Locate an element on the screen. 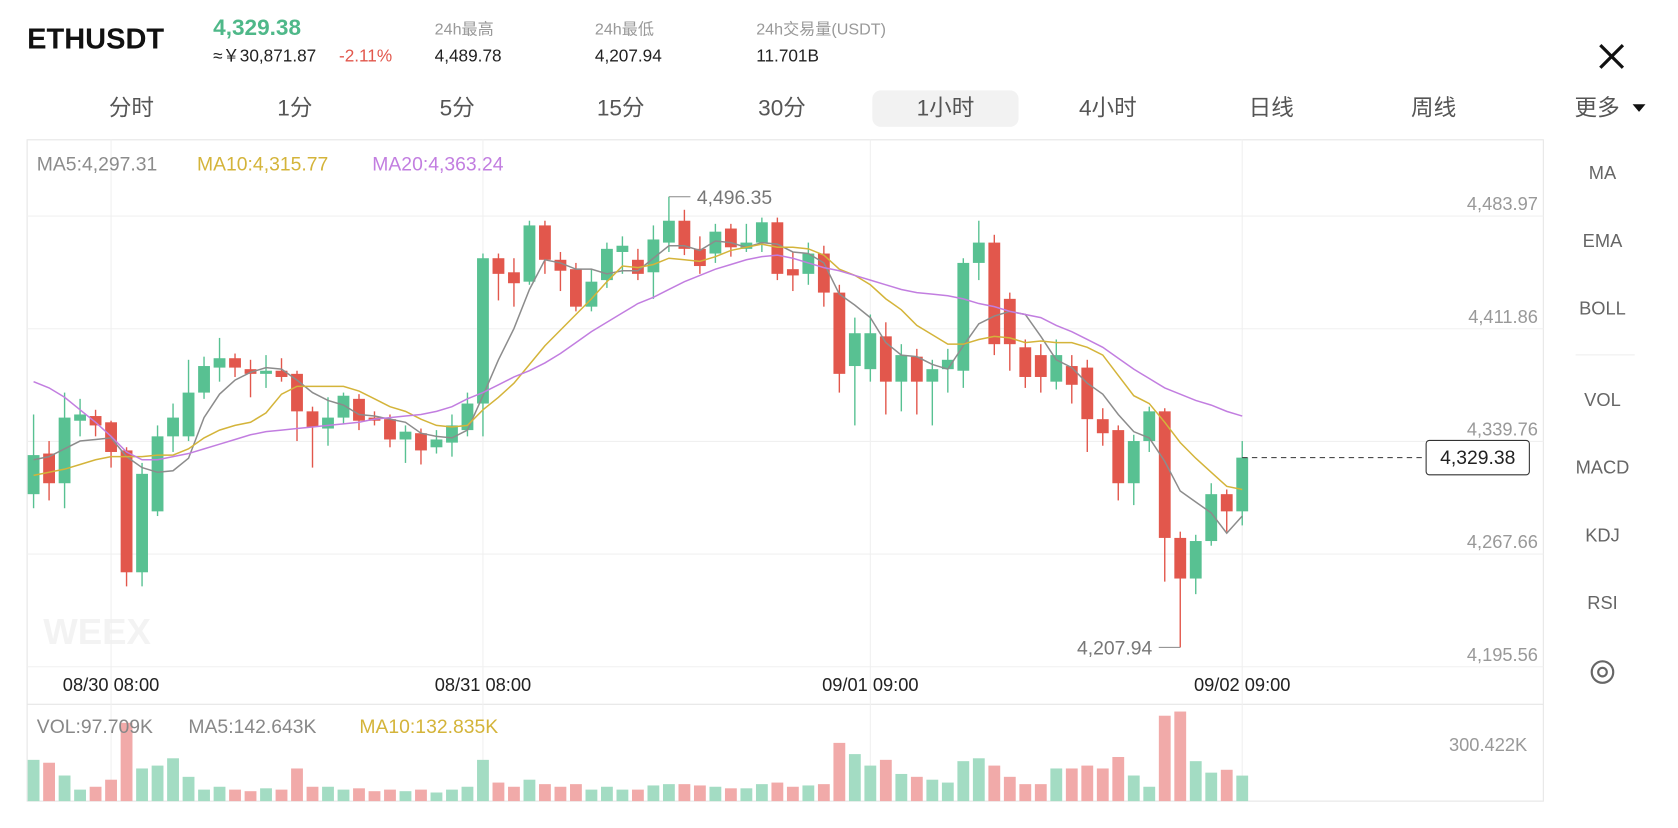  indicator-button: RSI is located at coordinates (1602, 602).